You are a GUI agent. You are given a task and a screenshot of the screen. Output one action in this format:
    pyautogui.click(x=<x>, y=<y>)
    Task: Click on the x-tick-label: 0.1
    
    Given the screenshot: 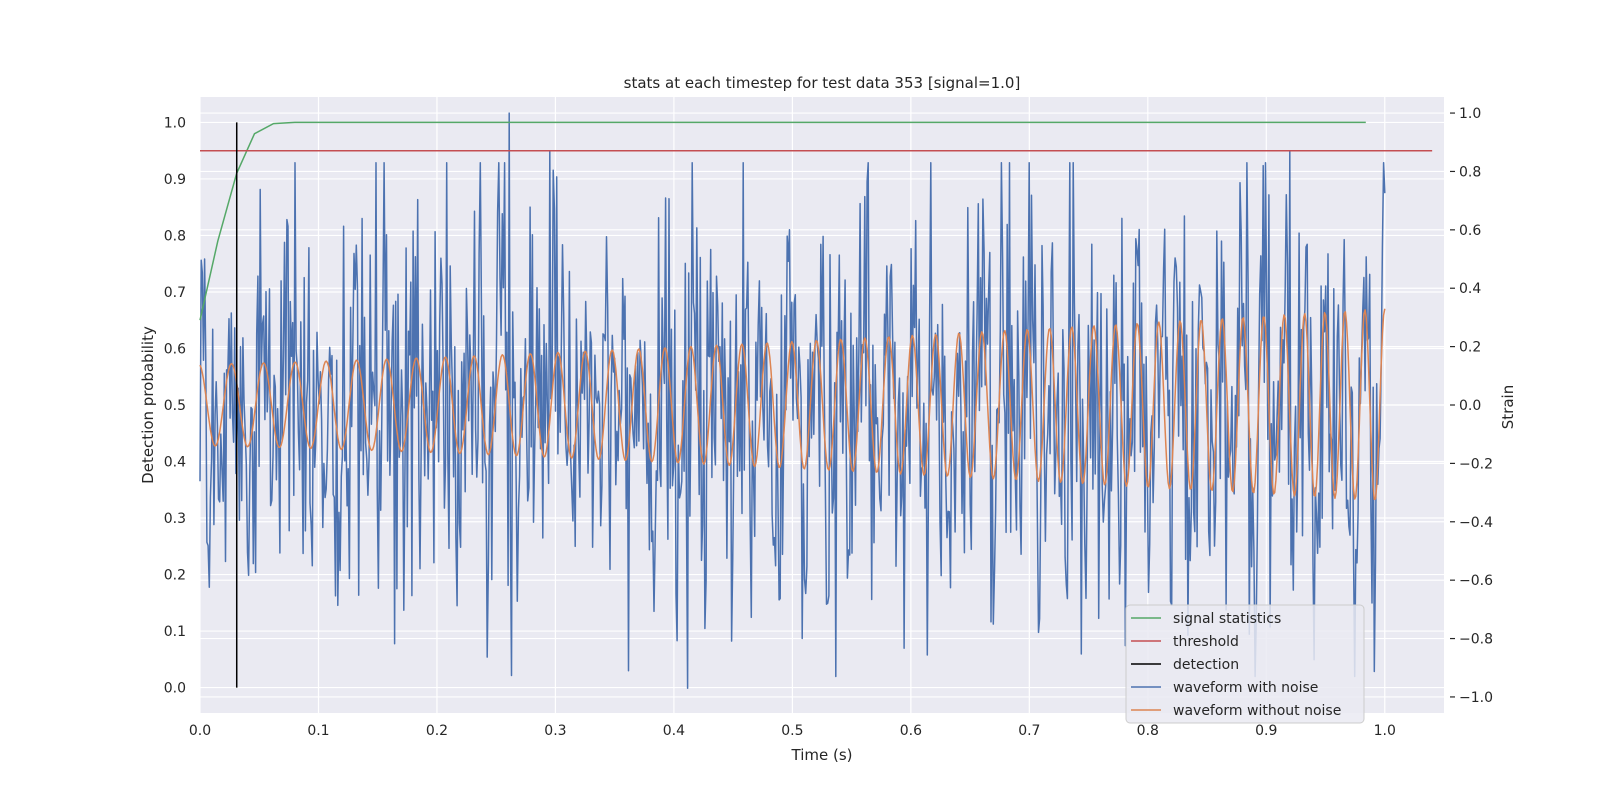 What is the action you would take?
    pyautogui.click(x=318, y=731)
    